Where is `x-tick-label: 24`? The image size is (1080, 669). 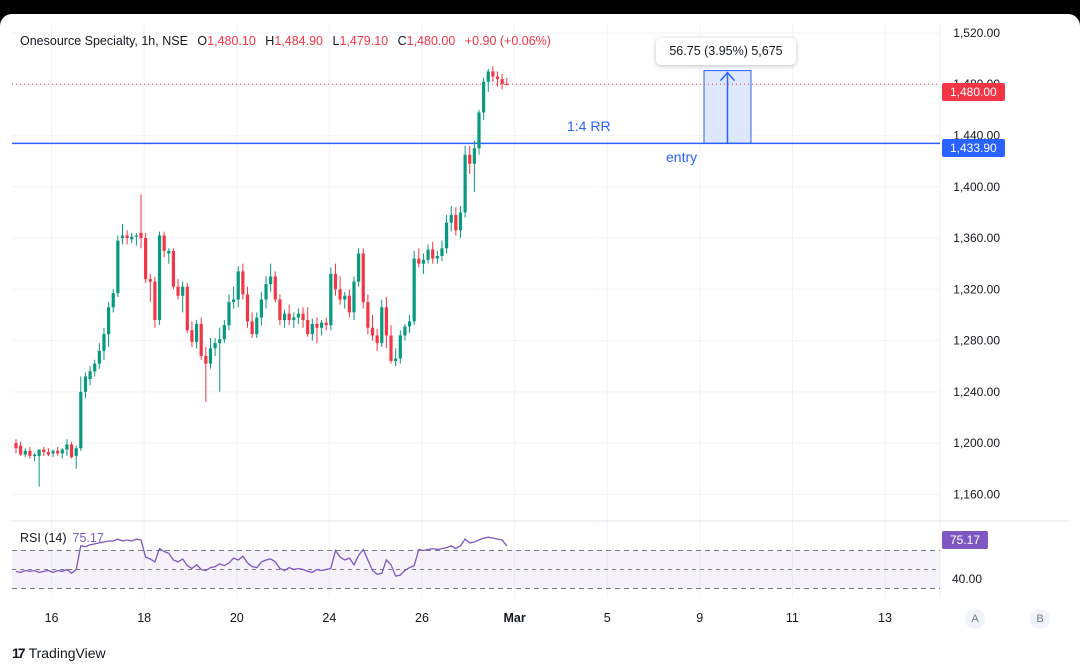
x-tick-label: 24 is located at coordinates (329, 618).